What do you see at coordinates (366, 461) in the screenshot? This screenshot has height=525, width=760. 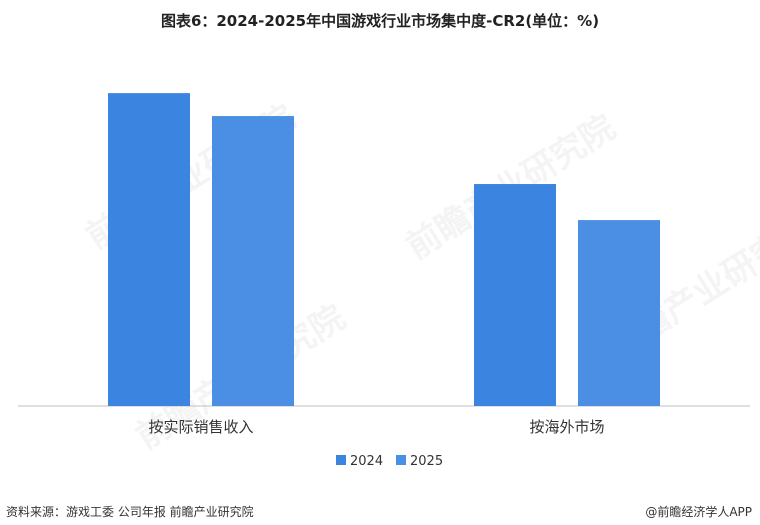 I see `legend-label-2024: 2024` at bounding box center [366, 461].